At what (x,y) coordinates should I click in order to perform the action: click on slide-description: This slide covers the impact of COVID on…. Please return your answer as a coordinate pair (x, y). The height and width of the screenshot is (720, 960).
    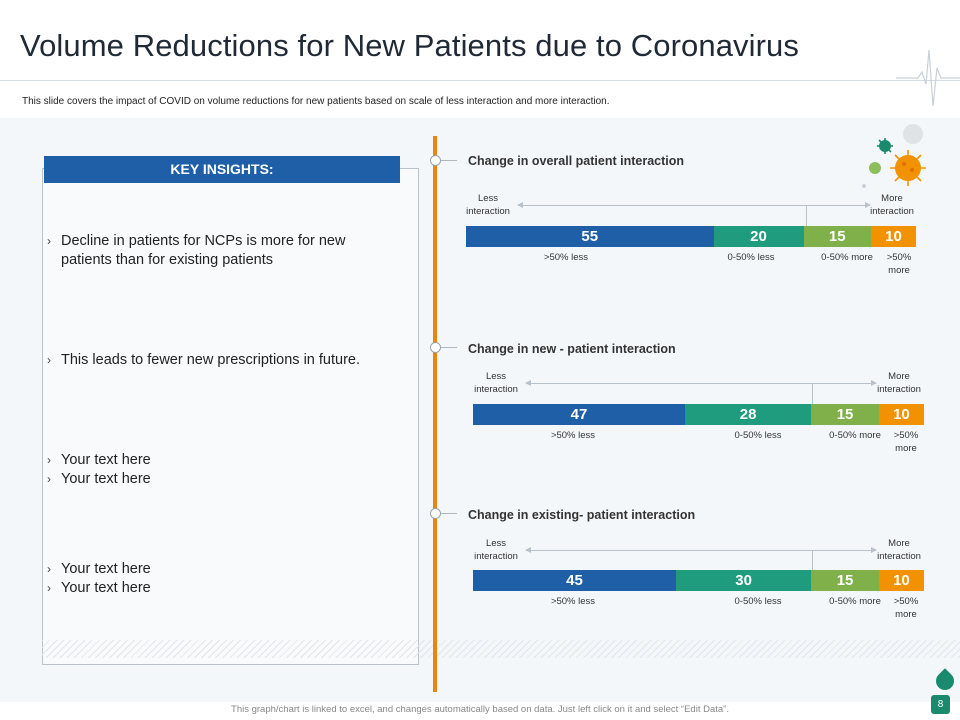
    Looking at the image, I should click on (316, 101).